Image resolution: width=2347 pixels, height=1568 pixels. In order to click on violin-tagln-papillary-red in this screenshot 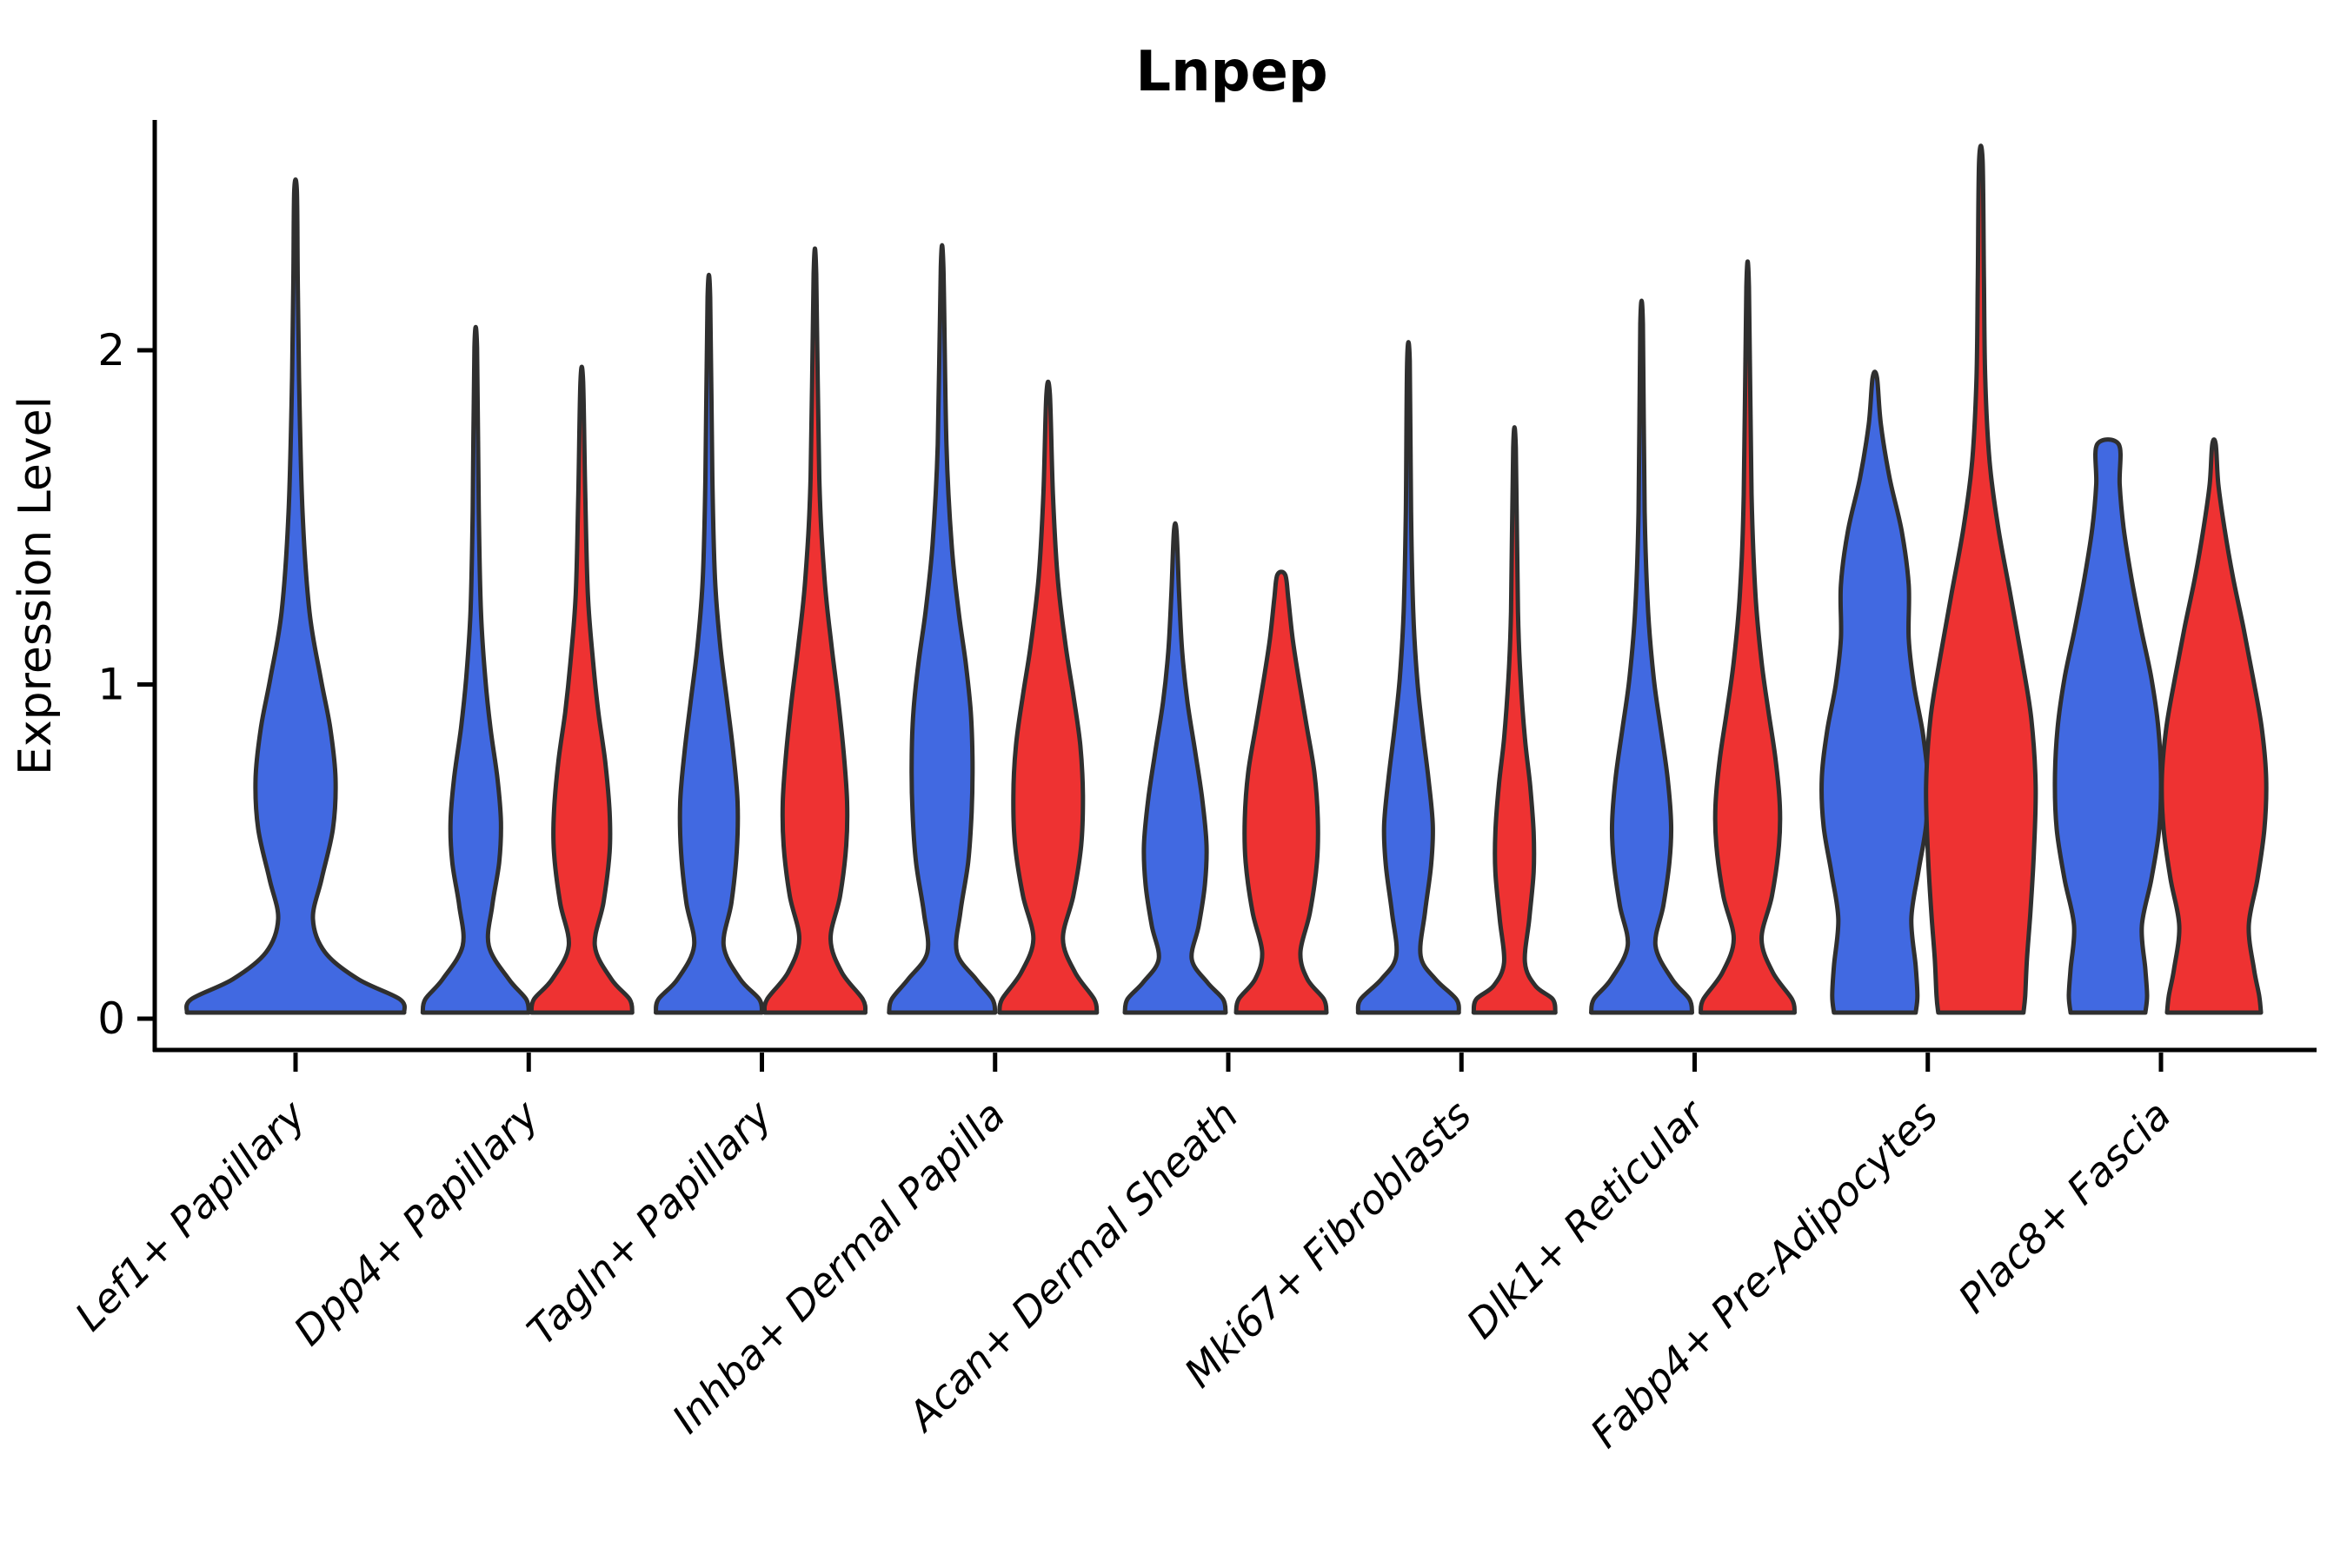, I will do `click(814, 630)`.